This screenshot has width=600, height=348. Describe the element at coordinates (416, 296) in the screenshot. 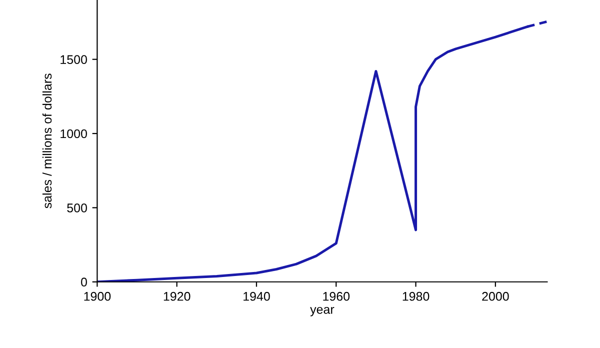

I see `x-tick-label: 1980` at that location.